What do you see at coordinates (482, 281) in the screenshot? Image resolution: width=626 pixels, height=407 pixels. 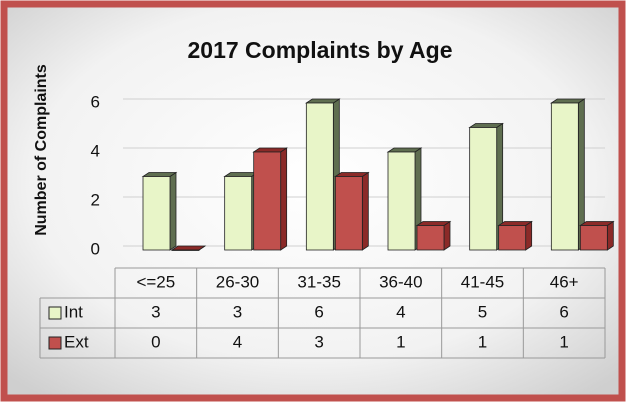 I see `x-tick-label: 41-45` at bounding box center [482, 281].